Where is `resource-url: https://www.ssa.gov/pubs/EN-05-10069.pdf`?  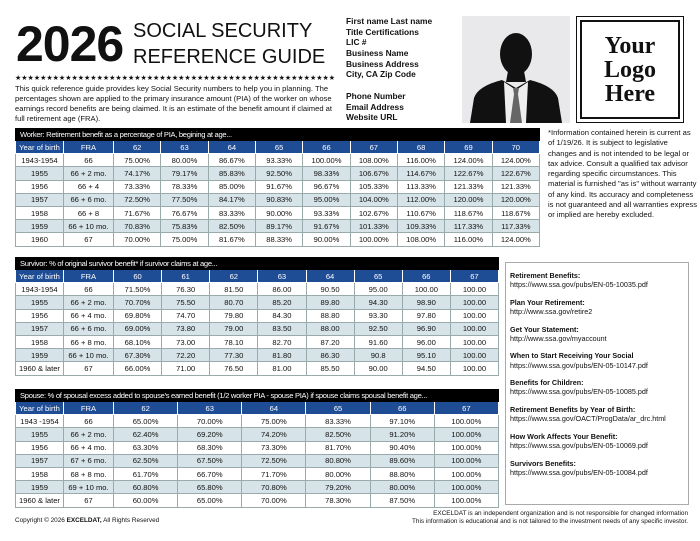
resource-url: https://www.ssa.gov/pubs/EN-05-10069.pdf is located at coordinates (579, 445).